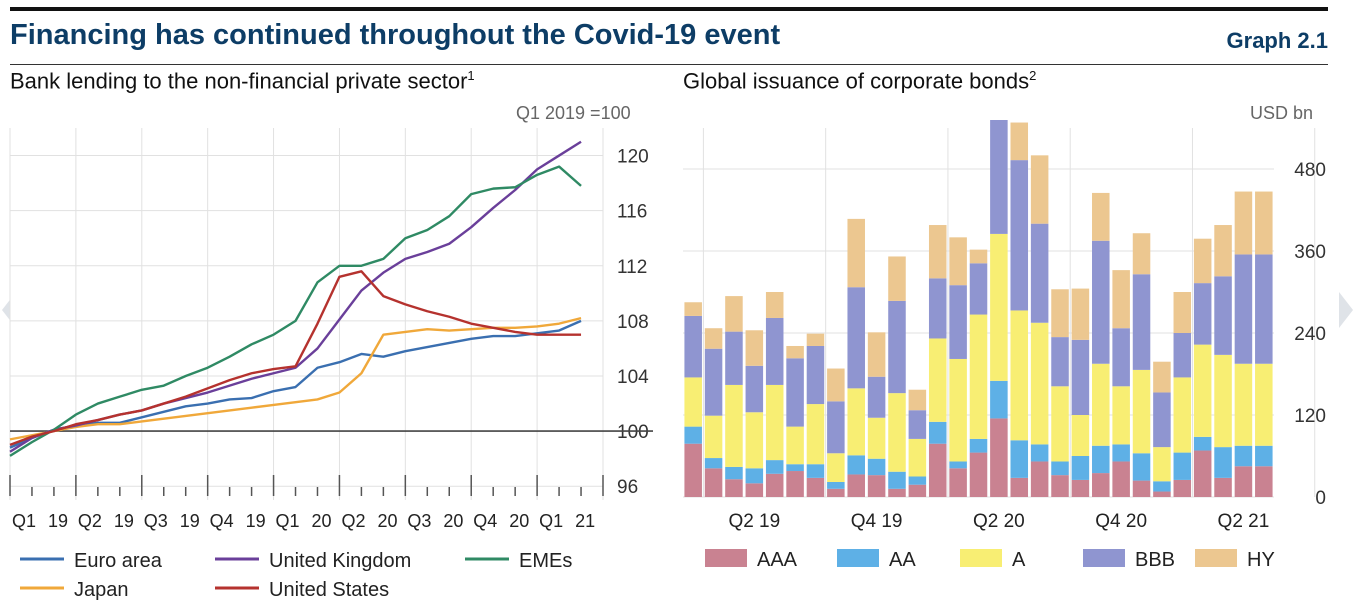 Image resolution: width=1355 pixels, height=605 pixels. I want to click on legend-label-hy: HY, so click(1261, 560).